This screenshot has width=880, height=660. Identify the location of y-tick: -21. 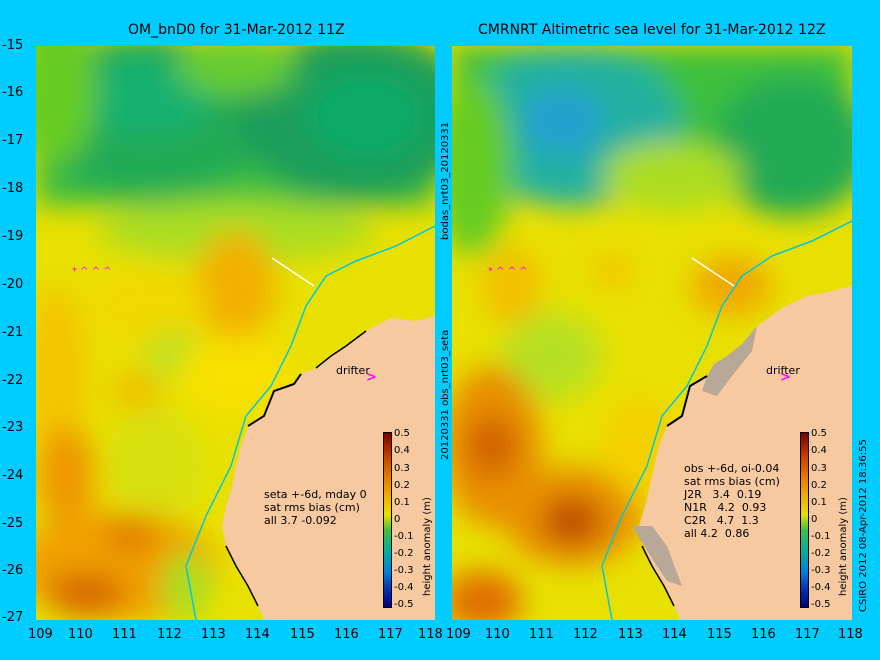
(13, 332).